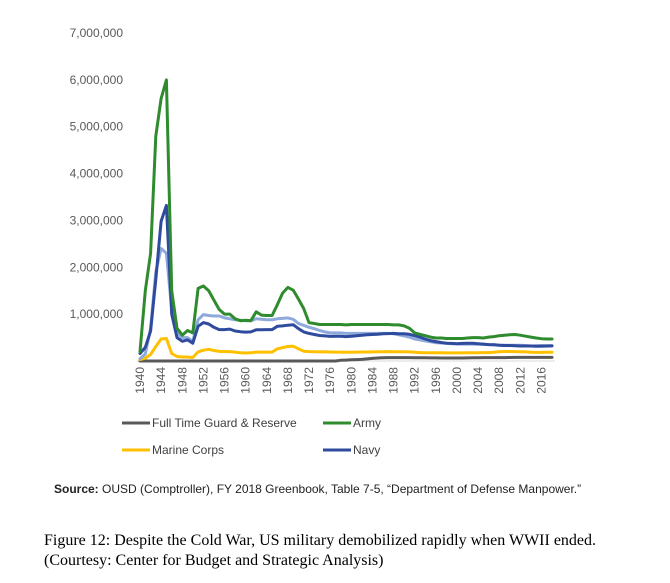  Describe the element at coordinates (330, 380) in the screenshot. I see `x-tick-label: 1976` at that location.